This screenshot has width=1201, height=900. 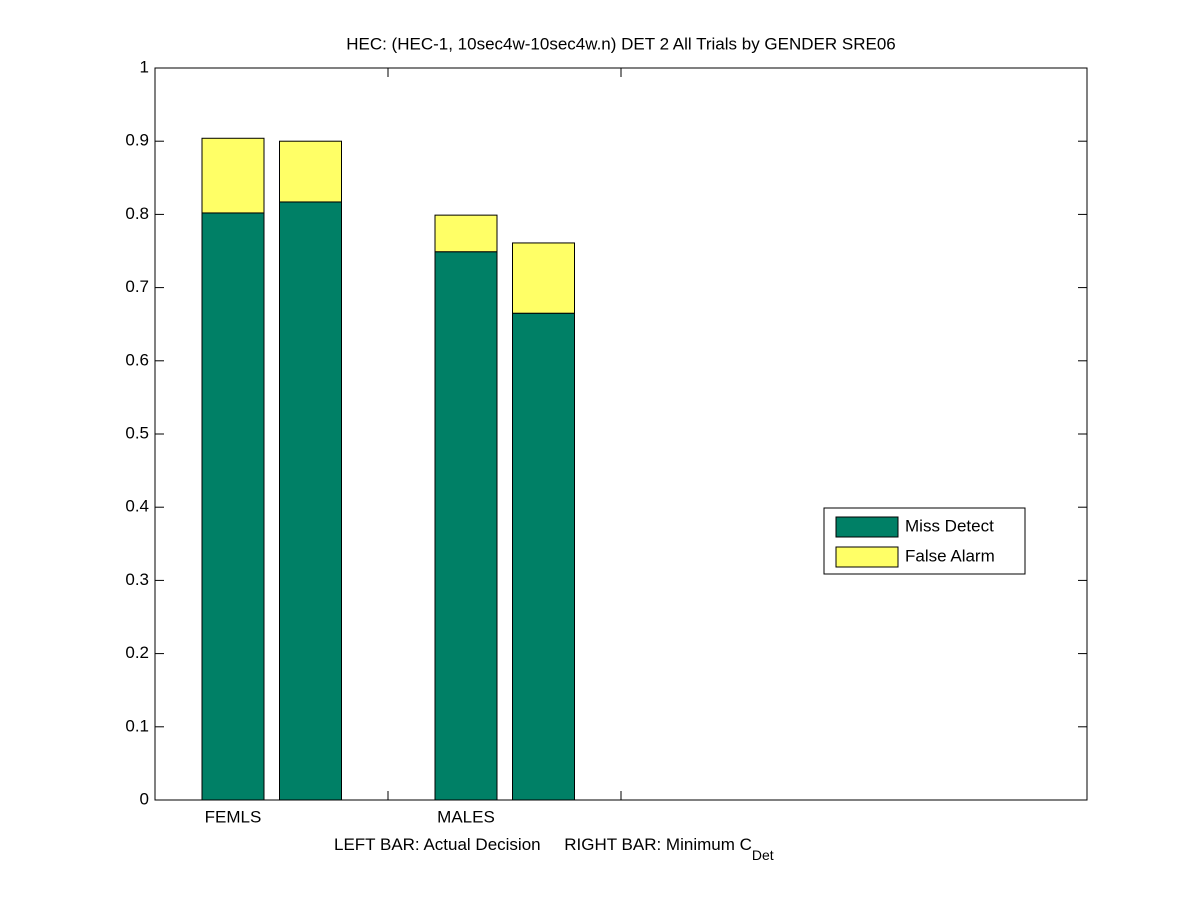 What do you see at coordinates (137, 432) in the screenshot?
I see `y-tick-label: 0.5` at bounding box center [137, 432].